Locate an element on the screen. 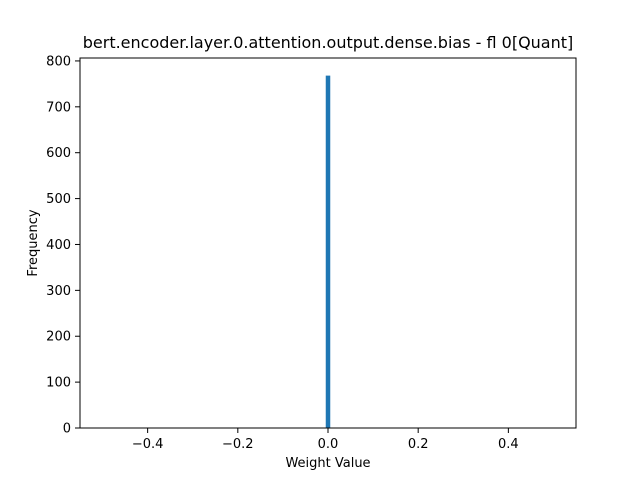  bars-layer is located at coordinates (328, 251).